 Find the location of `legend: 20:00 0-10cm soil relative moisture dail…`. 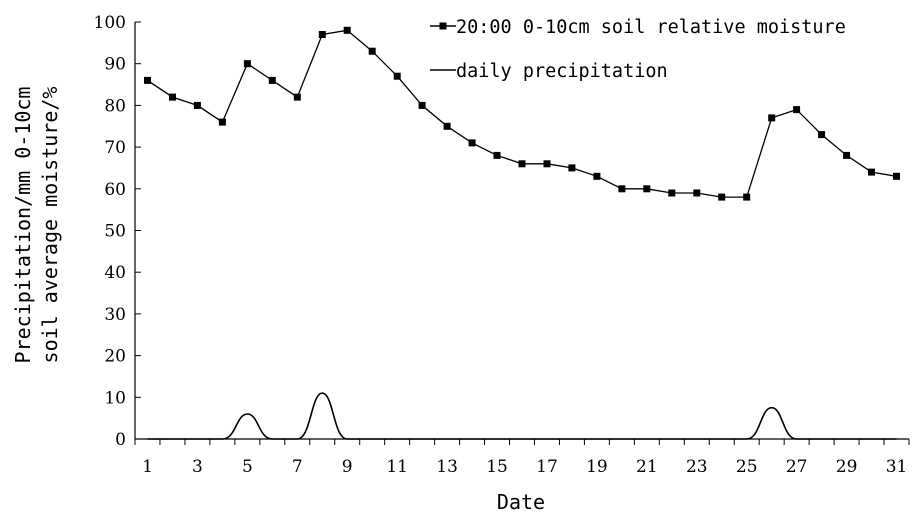

legend: 20:00 0-10cm soil relative moisture dail… is located at coordinates (638, 49).